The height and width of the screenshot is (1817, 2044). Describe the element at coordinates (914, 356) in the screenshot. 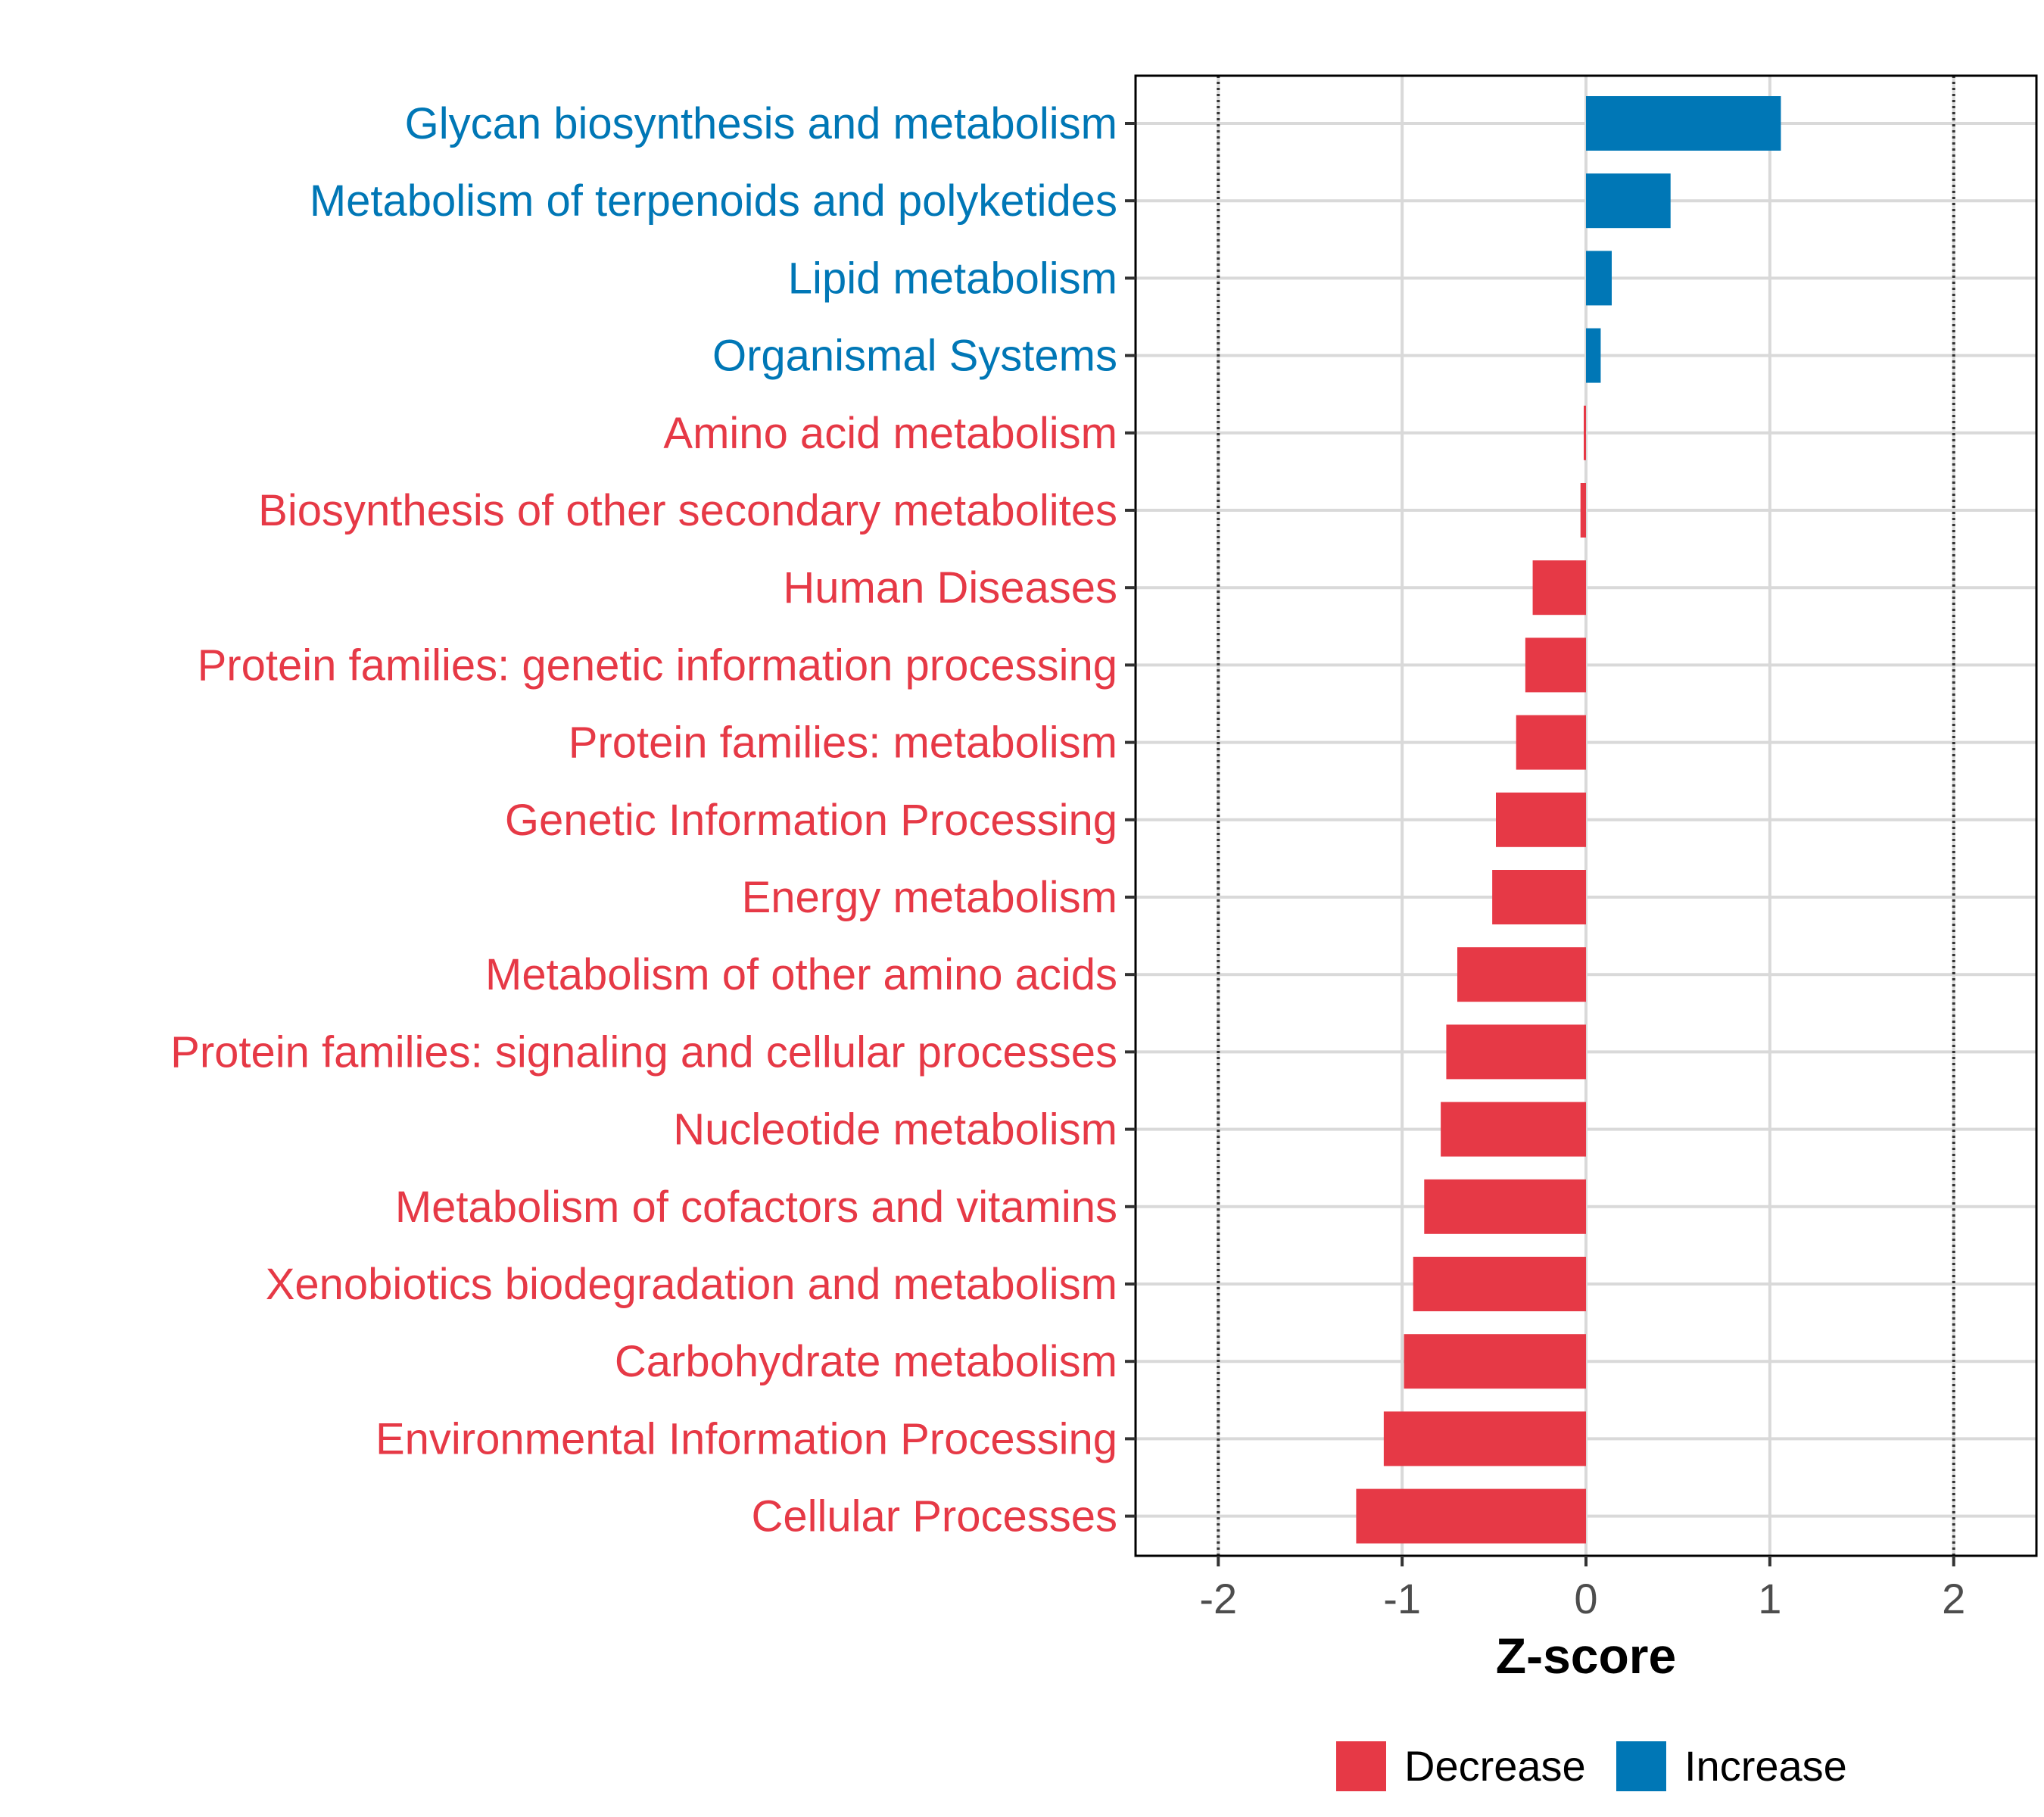

I see `category-label: Organismal Systems` at that location.